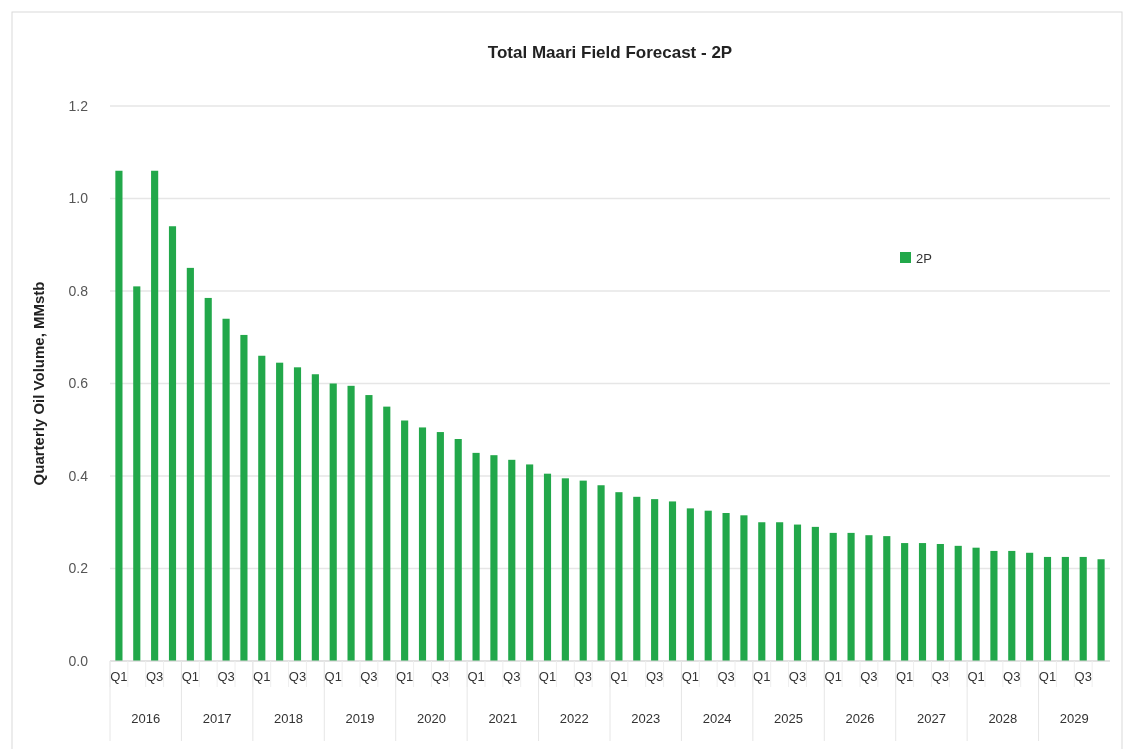 The image size is (1124, 749). Describe the element at coordinates (860, 718) in the screenshot. I see `text: 2026` at that location.